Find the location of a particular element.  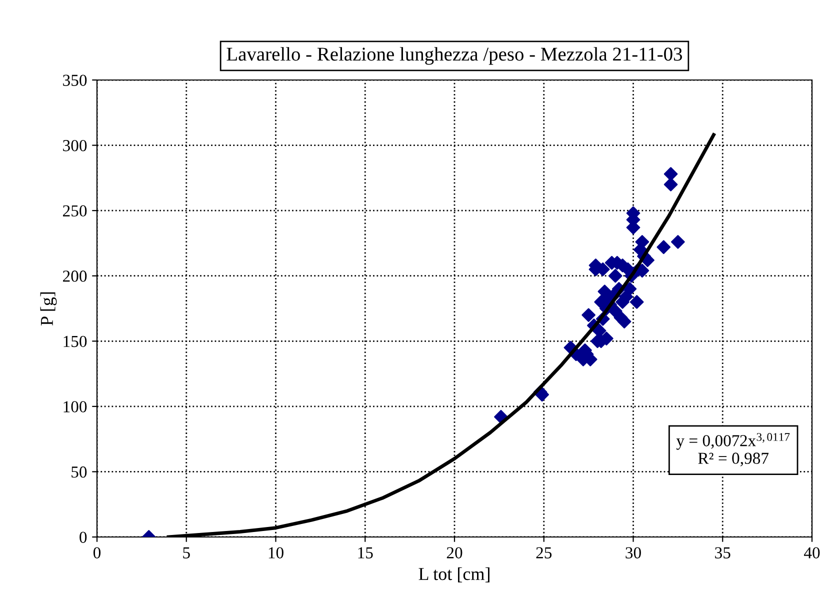

x-axis-title: L tot [cm] is located at coordinates (454, 574).